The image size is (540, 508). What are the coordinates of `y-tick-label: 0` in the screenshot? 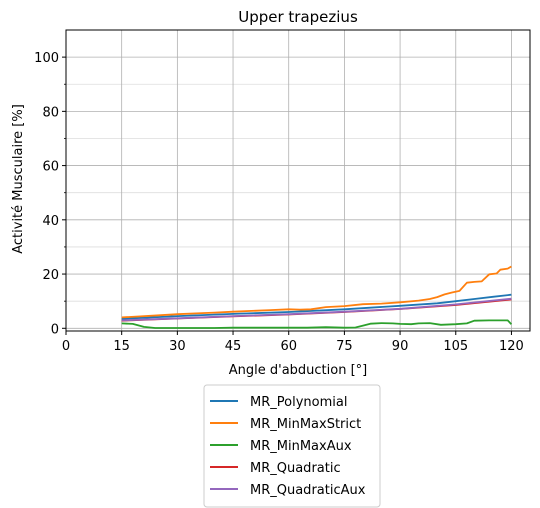 It's located at (55, 329).